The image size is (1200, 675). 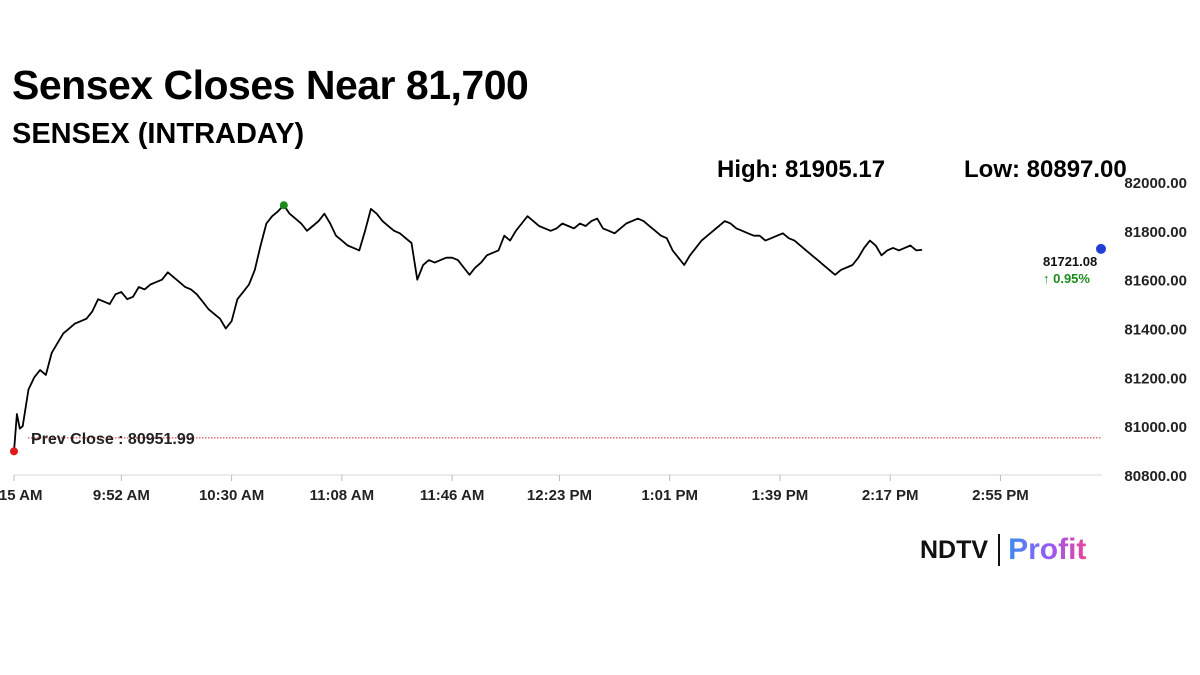 What do you see at coordinates (1003, 550) in the screenshot?
I see `ndtv-profit-logo: NDTV Profit` at bounding box center [1003, 550].